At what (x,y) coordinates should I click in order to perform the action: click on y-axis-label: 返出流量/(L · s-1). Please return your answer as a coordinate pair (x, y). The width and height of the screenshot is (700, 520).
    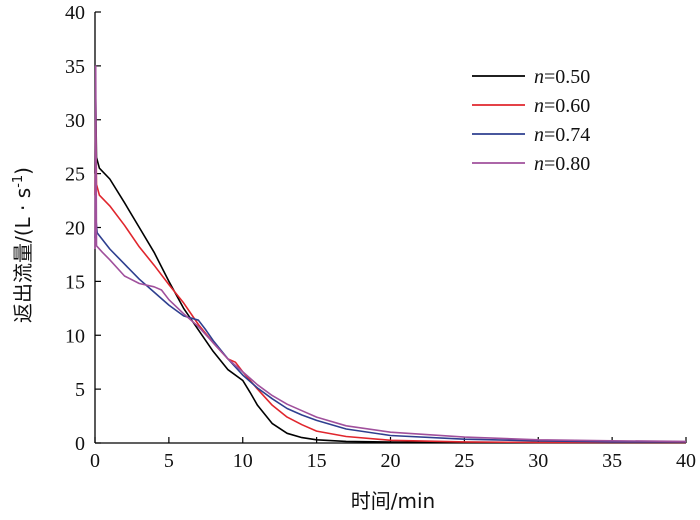
    Looking at the image, I should click on (23, 245).